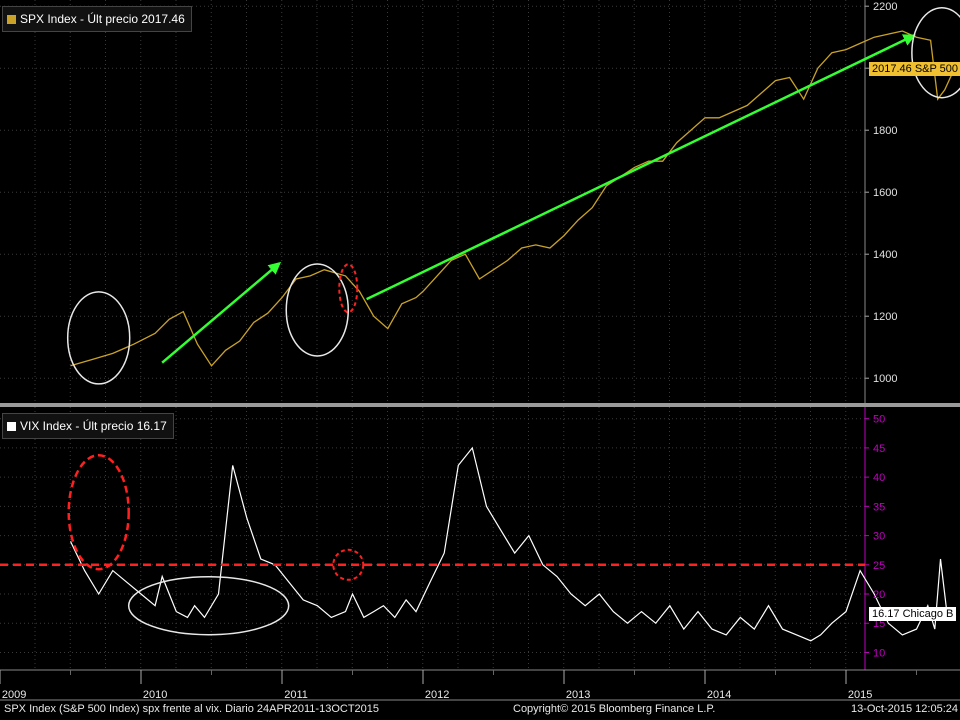 Image resolution: width=960 pixels, height=720 pixels. Describe the element at coordinates (904, 709) in the screenshot. I see `footer-timestamp: 13-Oct-2015 12:05:24` at that location.